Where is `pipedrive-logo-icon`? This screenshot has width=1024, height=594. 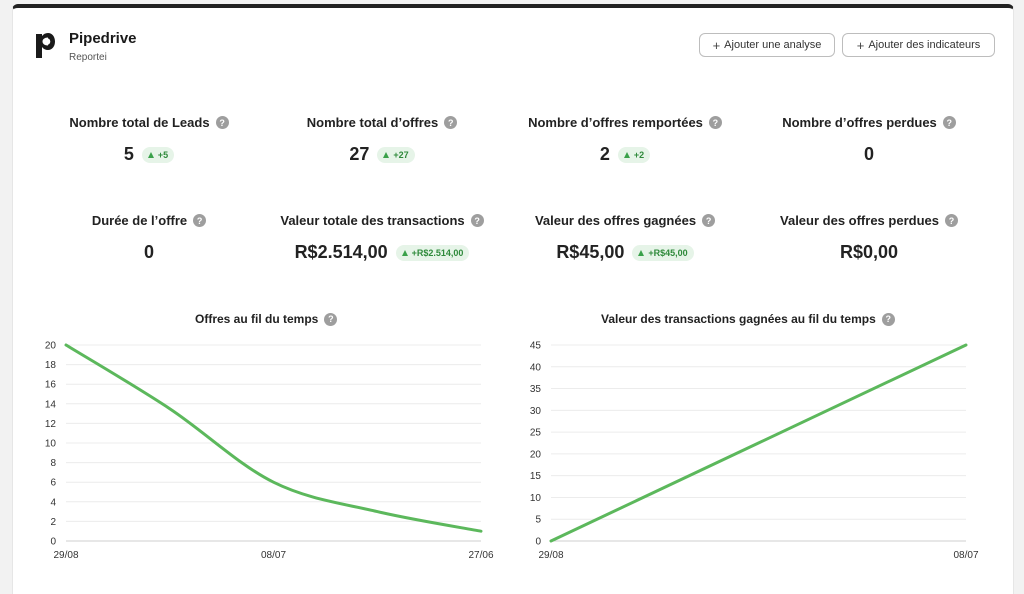
pipedrive-logo-icon is located at coordinates (45, 45).